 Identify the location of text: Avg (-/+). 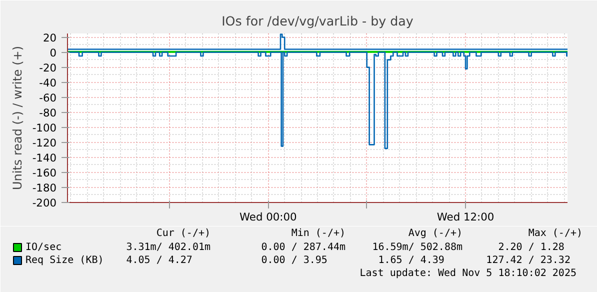
(435, 233).